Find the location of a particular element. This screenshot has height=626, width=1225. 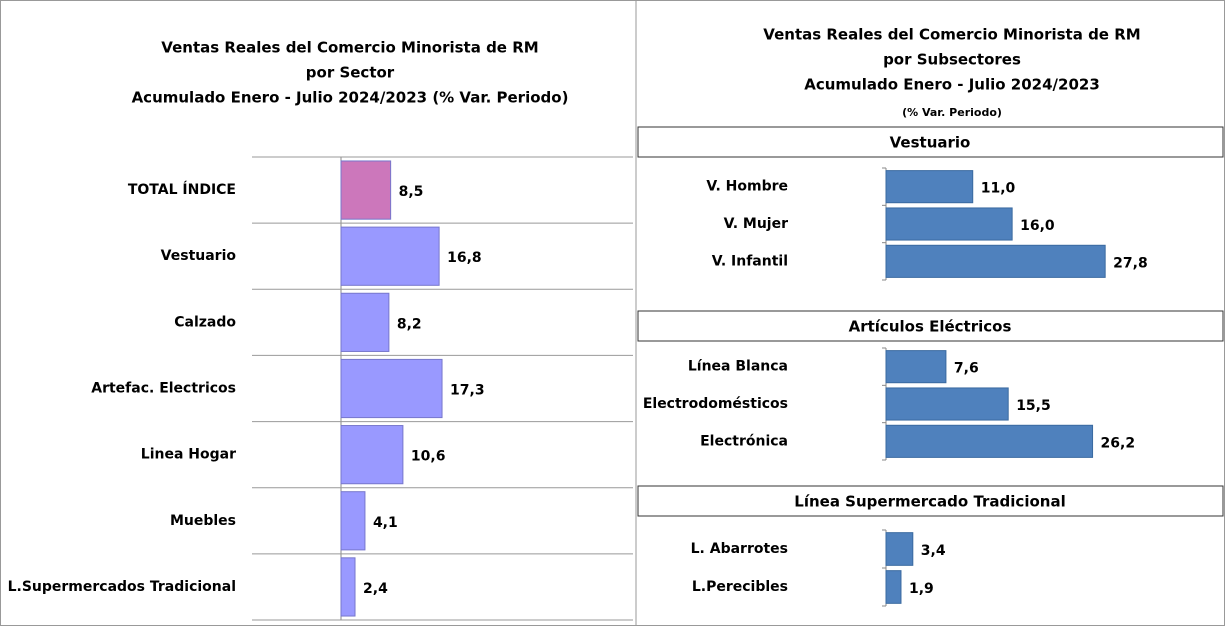

category-label: Calzado is located at coordinates (205, 322).